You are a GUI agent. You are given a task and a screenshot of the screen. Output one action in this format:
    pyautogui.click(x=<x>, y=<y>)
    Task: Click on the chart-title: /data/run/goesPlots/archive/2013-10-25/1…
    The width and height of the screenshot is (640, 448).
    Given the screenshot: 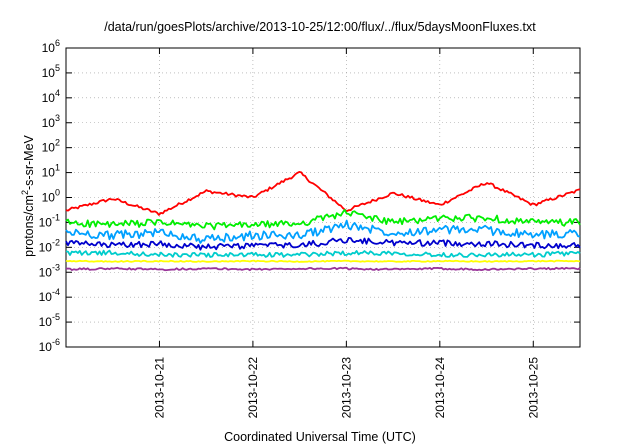 What is the action you would take?
    pyautogui.click(x=320, y=27)
    